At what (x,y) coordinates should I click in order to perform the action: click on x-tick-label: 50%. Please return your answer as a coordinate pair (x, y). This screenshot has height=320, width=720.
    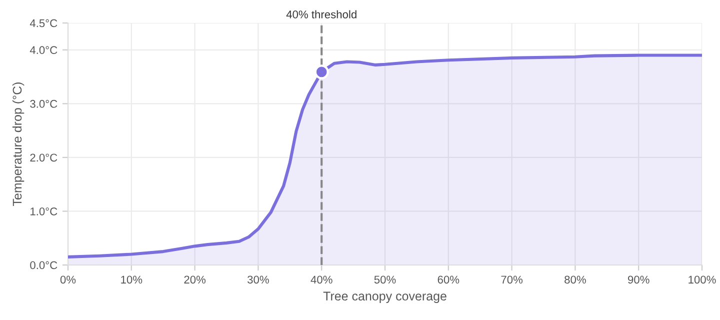
    Looking at the image, I should click on (385, 280).